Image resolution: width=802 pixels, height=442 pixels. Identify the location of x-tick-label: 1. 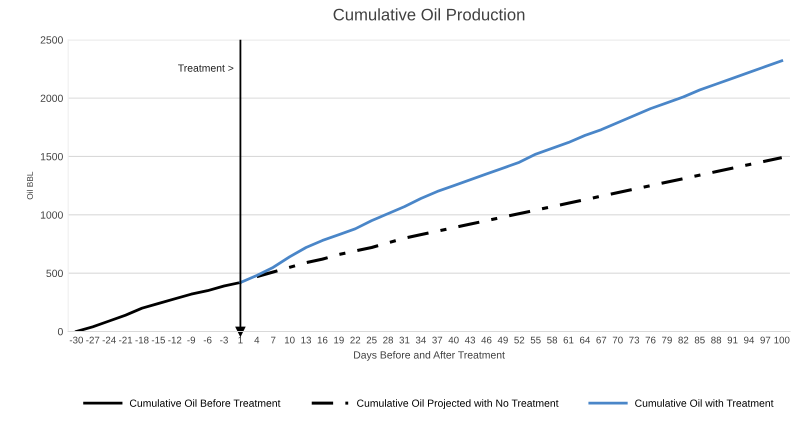
(240, 340).